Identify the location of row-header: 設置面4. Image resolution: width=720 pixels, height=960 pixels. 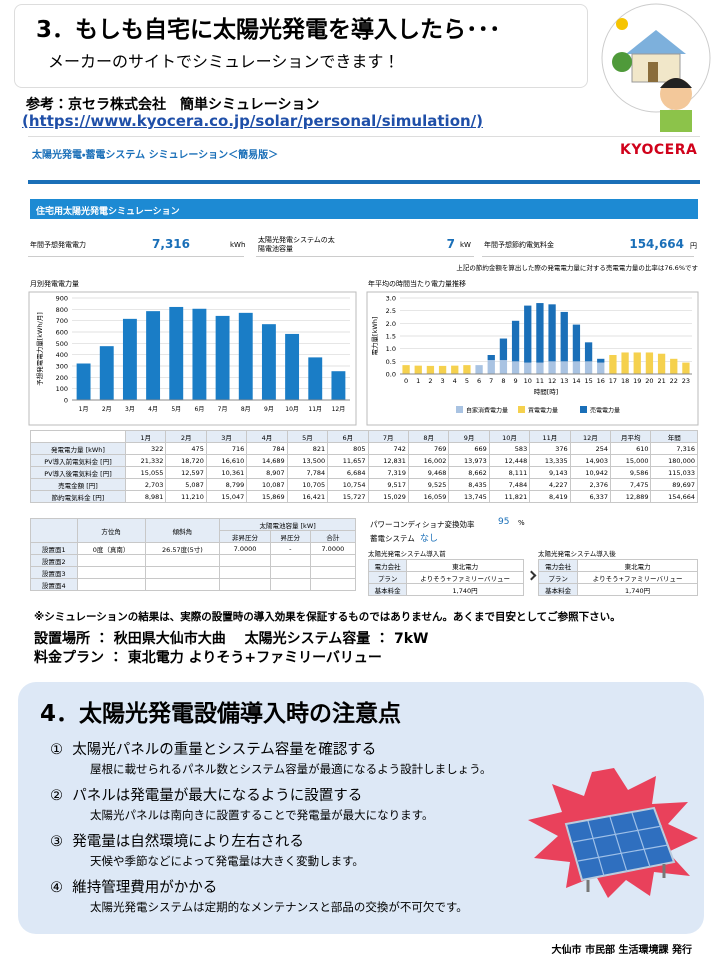
(54, 584).